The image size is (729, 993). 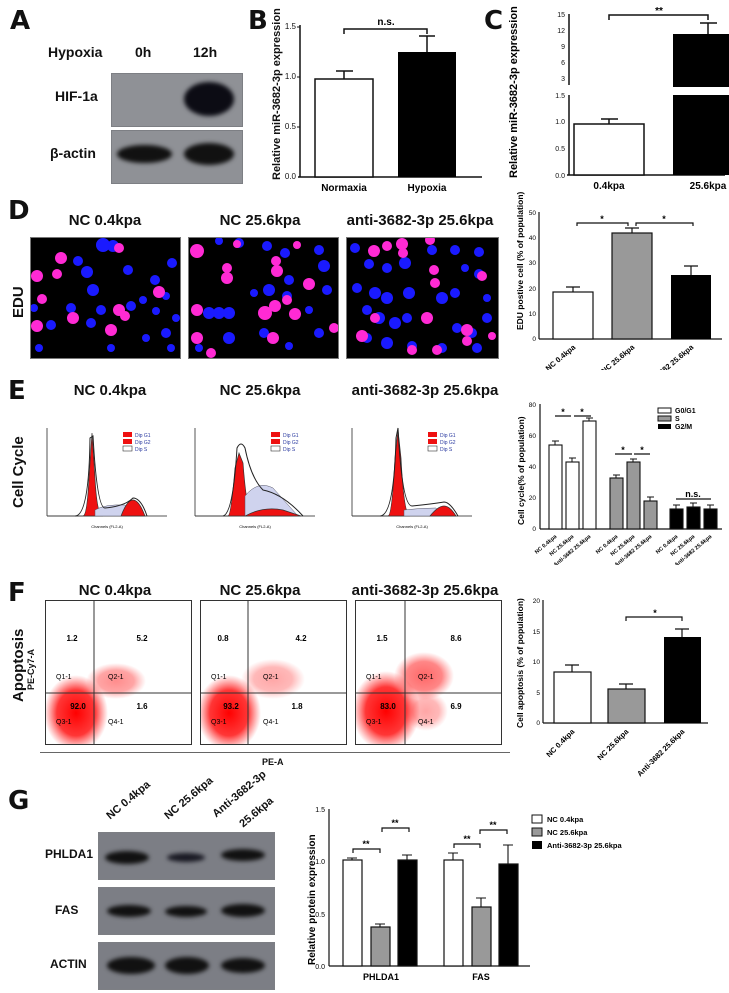 I want to click on f-row-label: Apoptosis, so click(x=18, y=665).